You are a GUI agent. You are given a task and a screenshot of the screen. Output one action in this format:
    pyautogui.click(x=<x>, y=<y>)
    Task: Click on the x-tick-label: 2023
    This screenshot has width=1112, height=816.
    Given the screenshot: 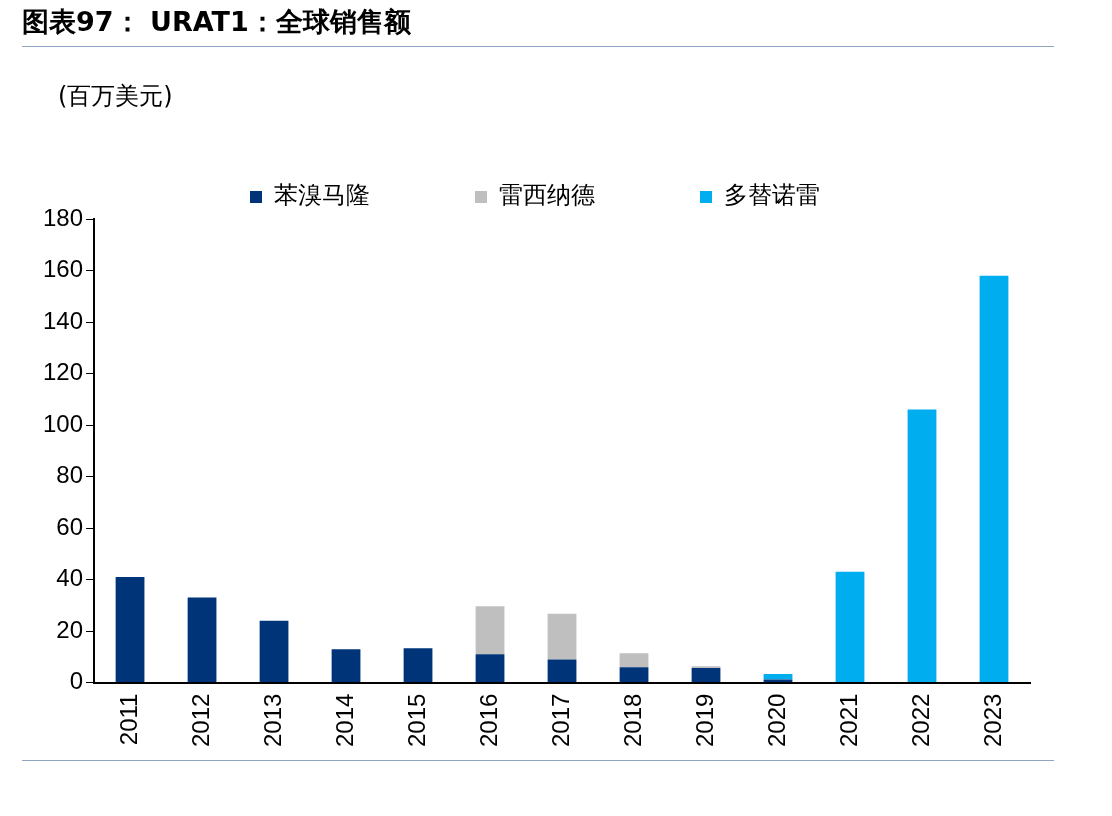 What is the action you would take?
    pyautogui.click(x=992, y=720)
    